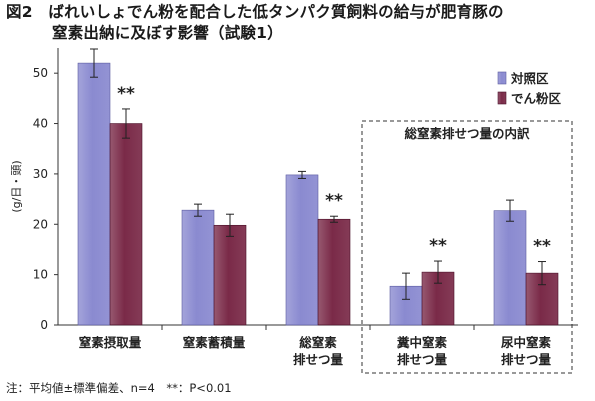 This screenshot has width=595, height=401. Describe the element at coordinates (467, 133) in the screenshot. I see `breakdown-box-title: 総窒素排せつ量の内訳` at that location.